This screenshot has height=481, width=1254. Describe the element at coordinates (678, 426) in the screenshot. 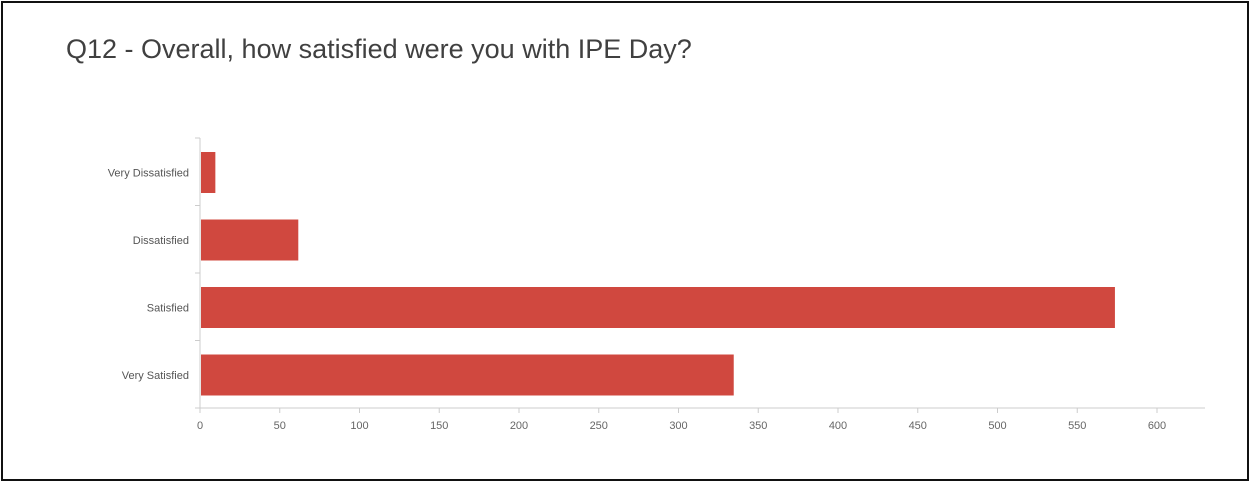

I see `x-tick-label: 300` at that location.